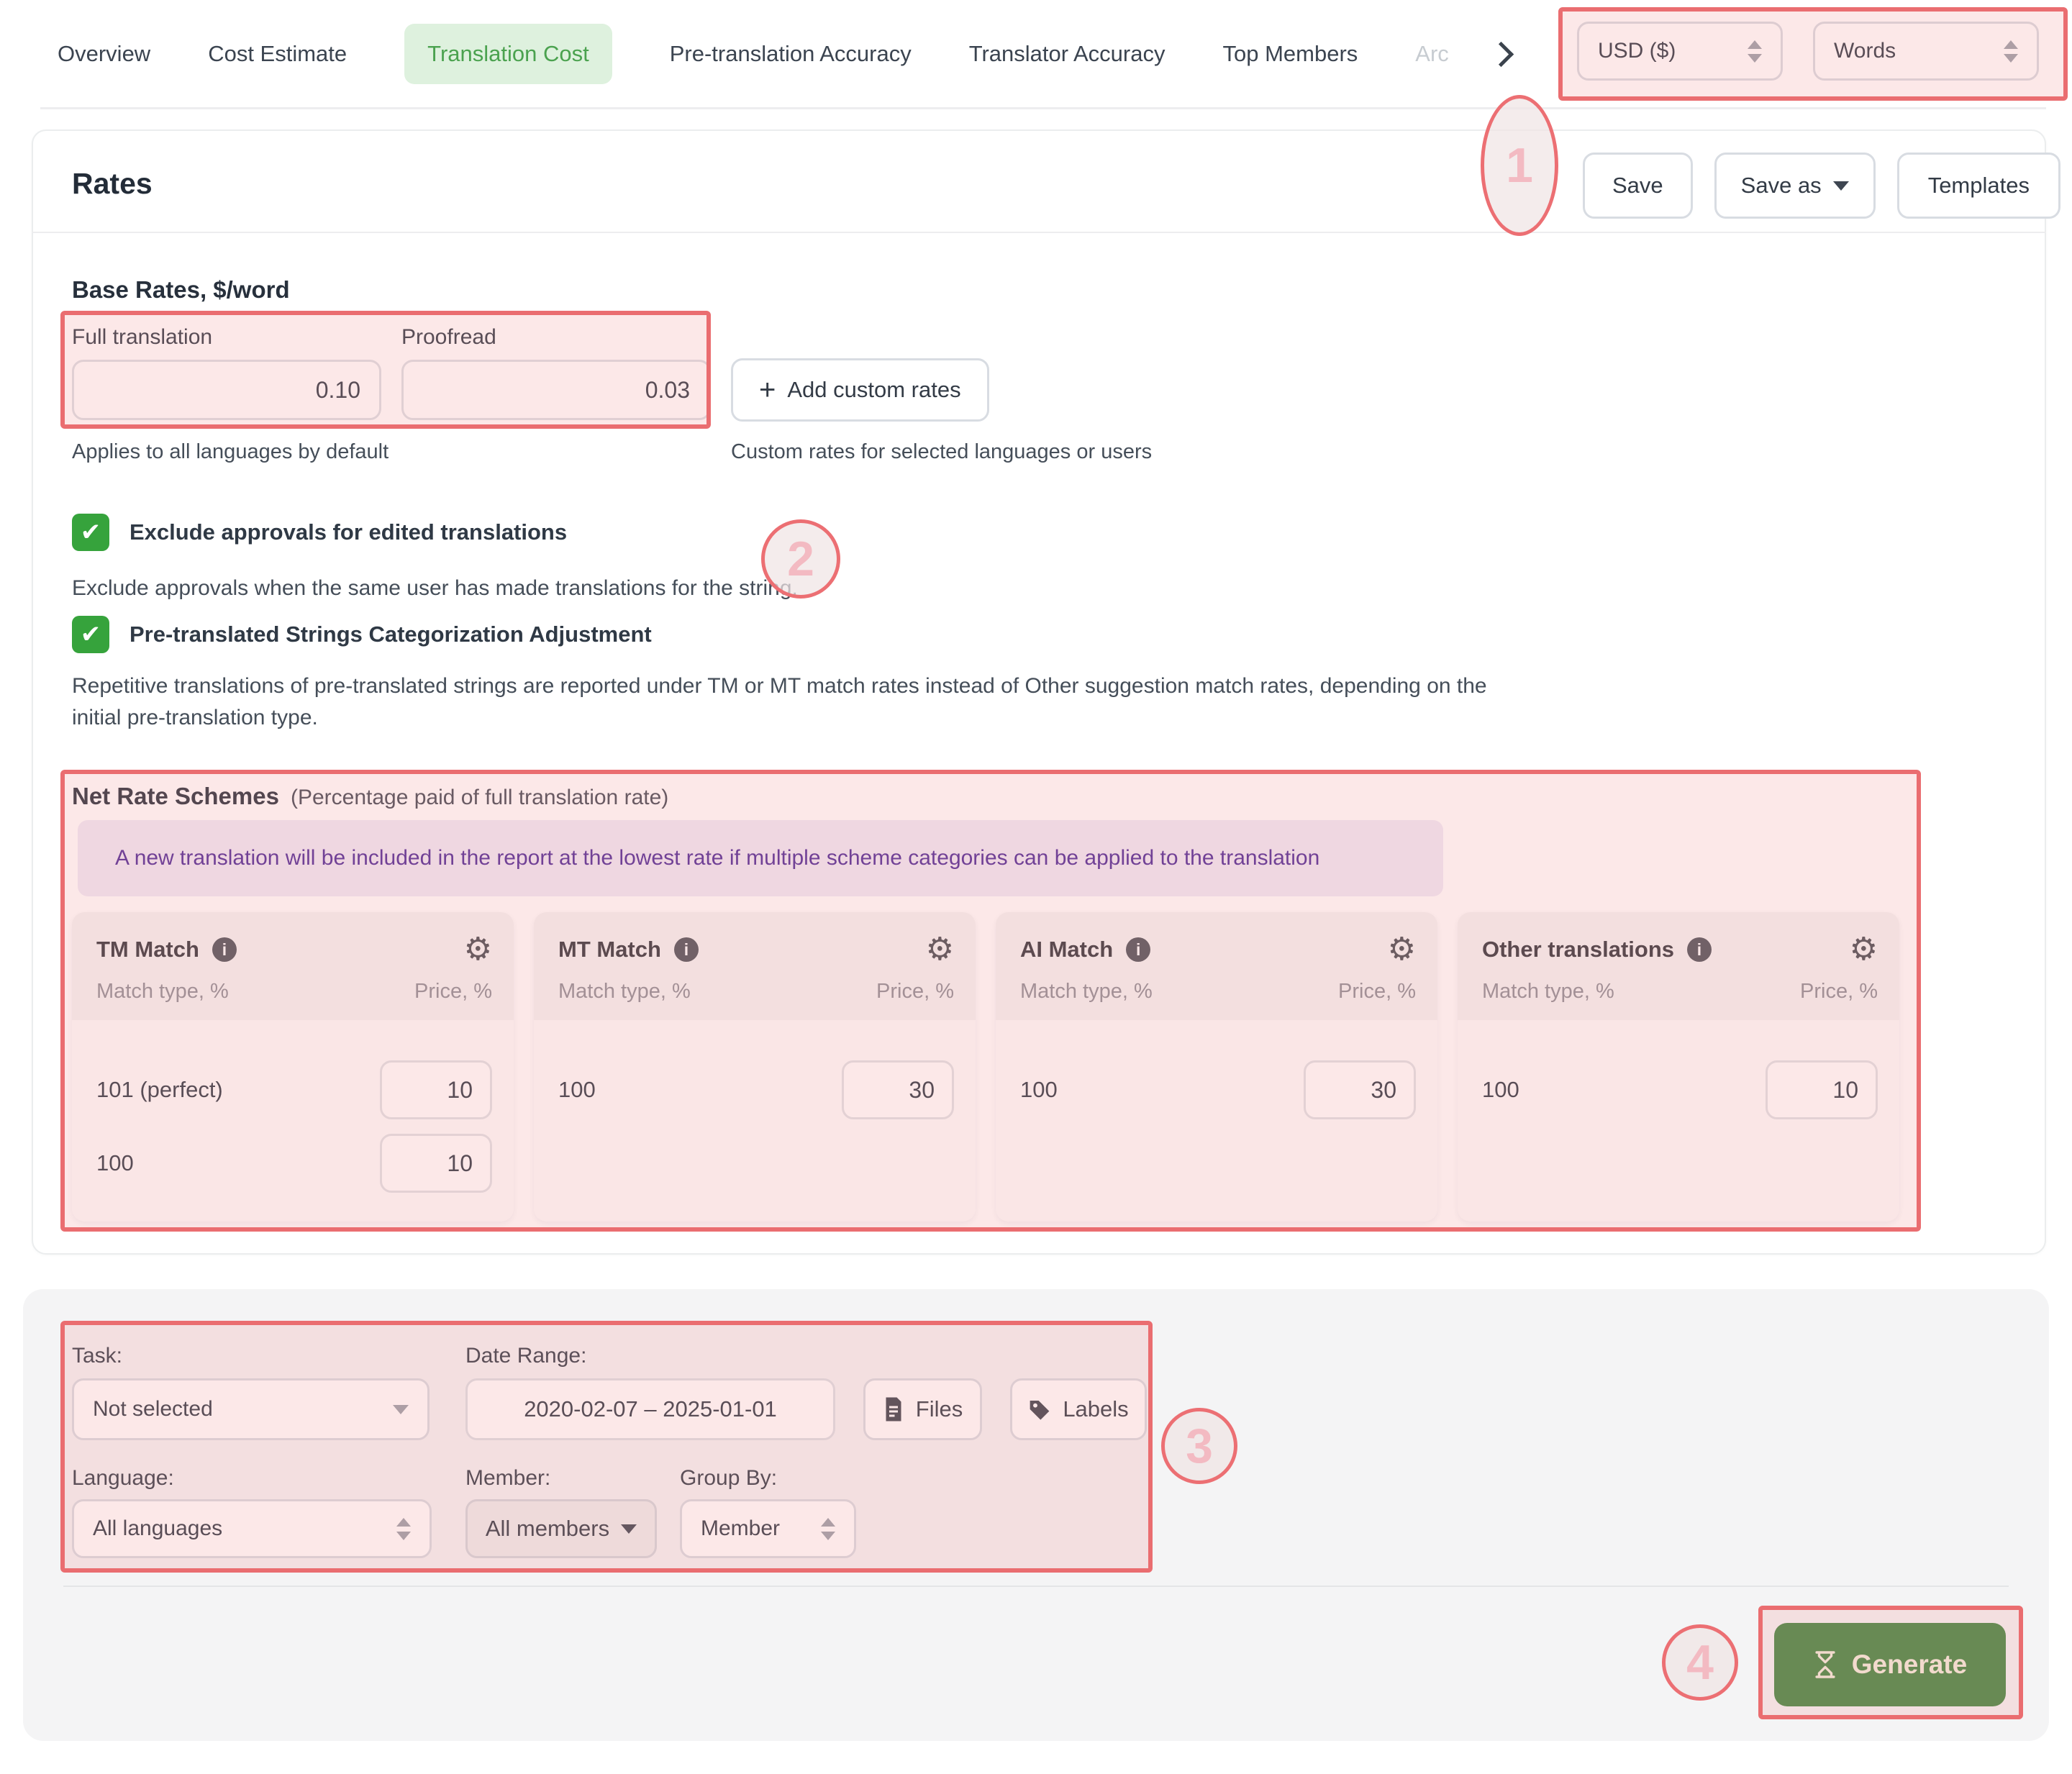 The width and height of the screenshot is (2072, 1774). I want to click on unit-select-value: Words, so click(1865, 51).